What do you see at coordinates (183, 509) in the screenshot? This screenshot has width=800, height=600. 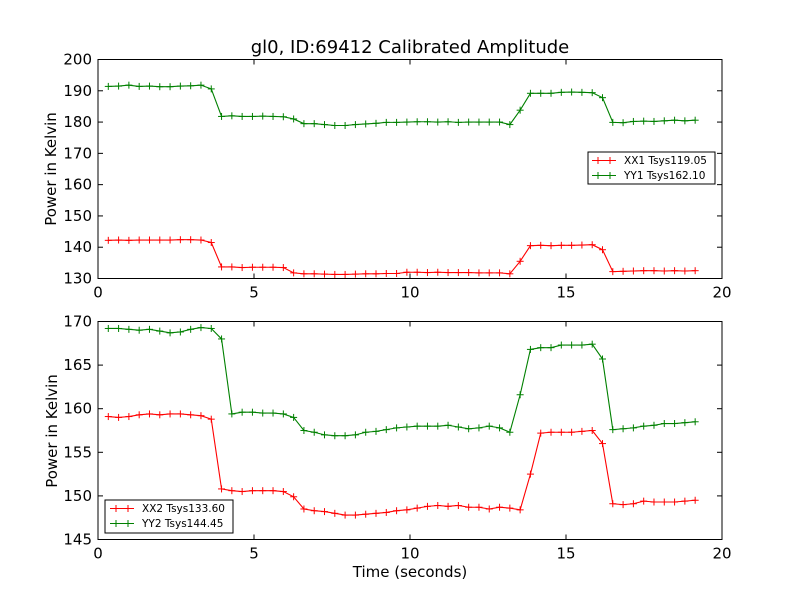 I see `bottom-chart-legend-label: XX2 Tsys133.60` at bounding box center [183, 509].